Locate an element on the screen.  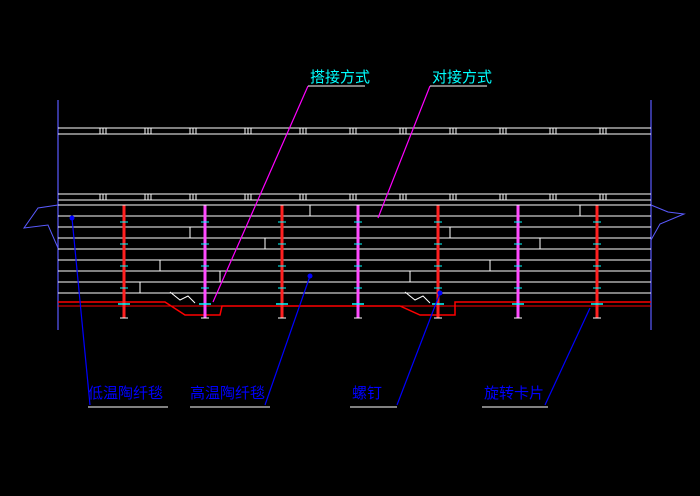
label-bolt: 螺钉 is located at coordinates (367, 393).